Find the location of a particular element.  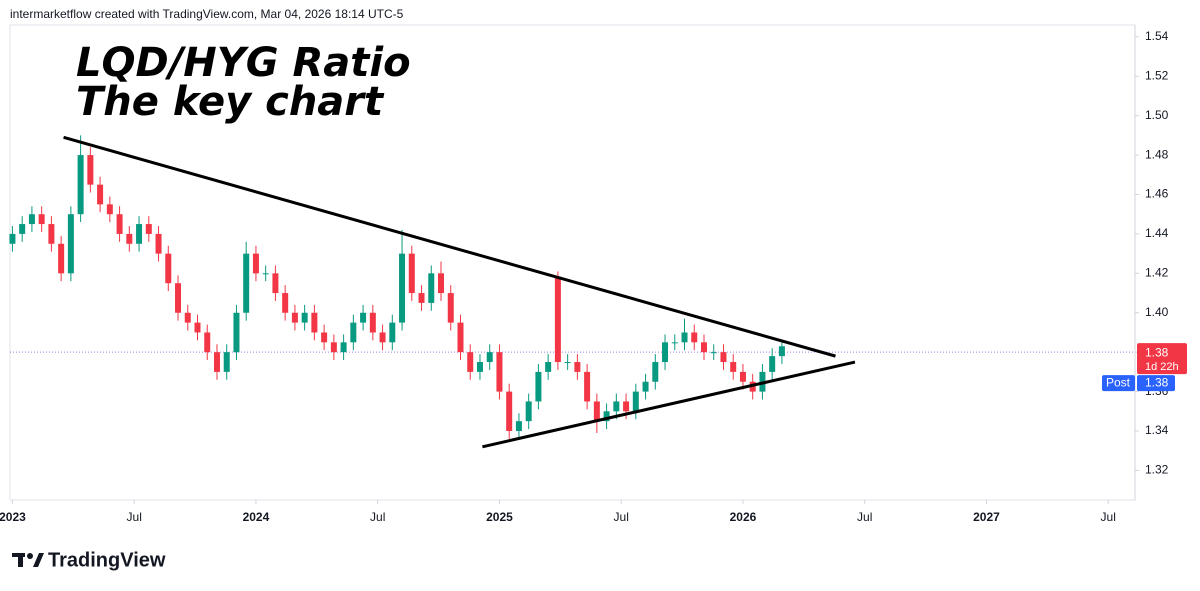

post-price: 1.38 is located at coordinates (1157, 382).